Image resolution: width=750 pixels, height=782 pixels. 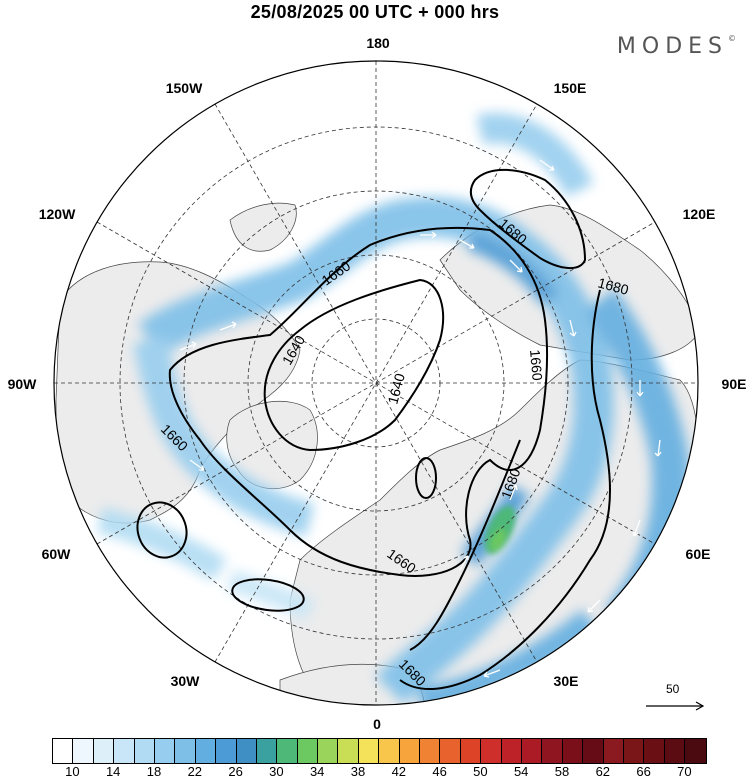 I want to click on lon-label-90e: 90E, so click(x=734, y=384).